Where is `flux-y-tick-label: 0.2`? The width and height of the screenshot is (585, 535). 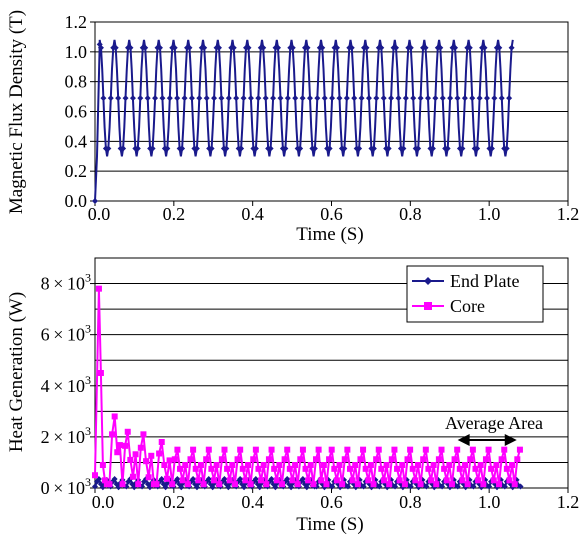 flux-y-tick-label: 0.2 is located at coordinates (76, 171).